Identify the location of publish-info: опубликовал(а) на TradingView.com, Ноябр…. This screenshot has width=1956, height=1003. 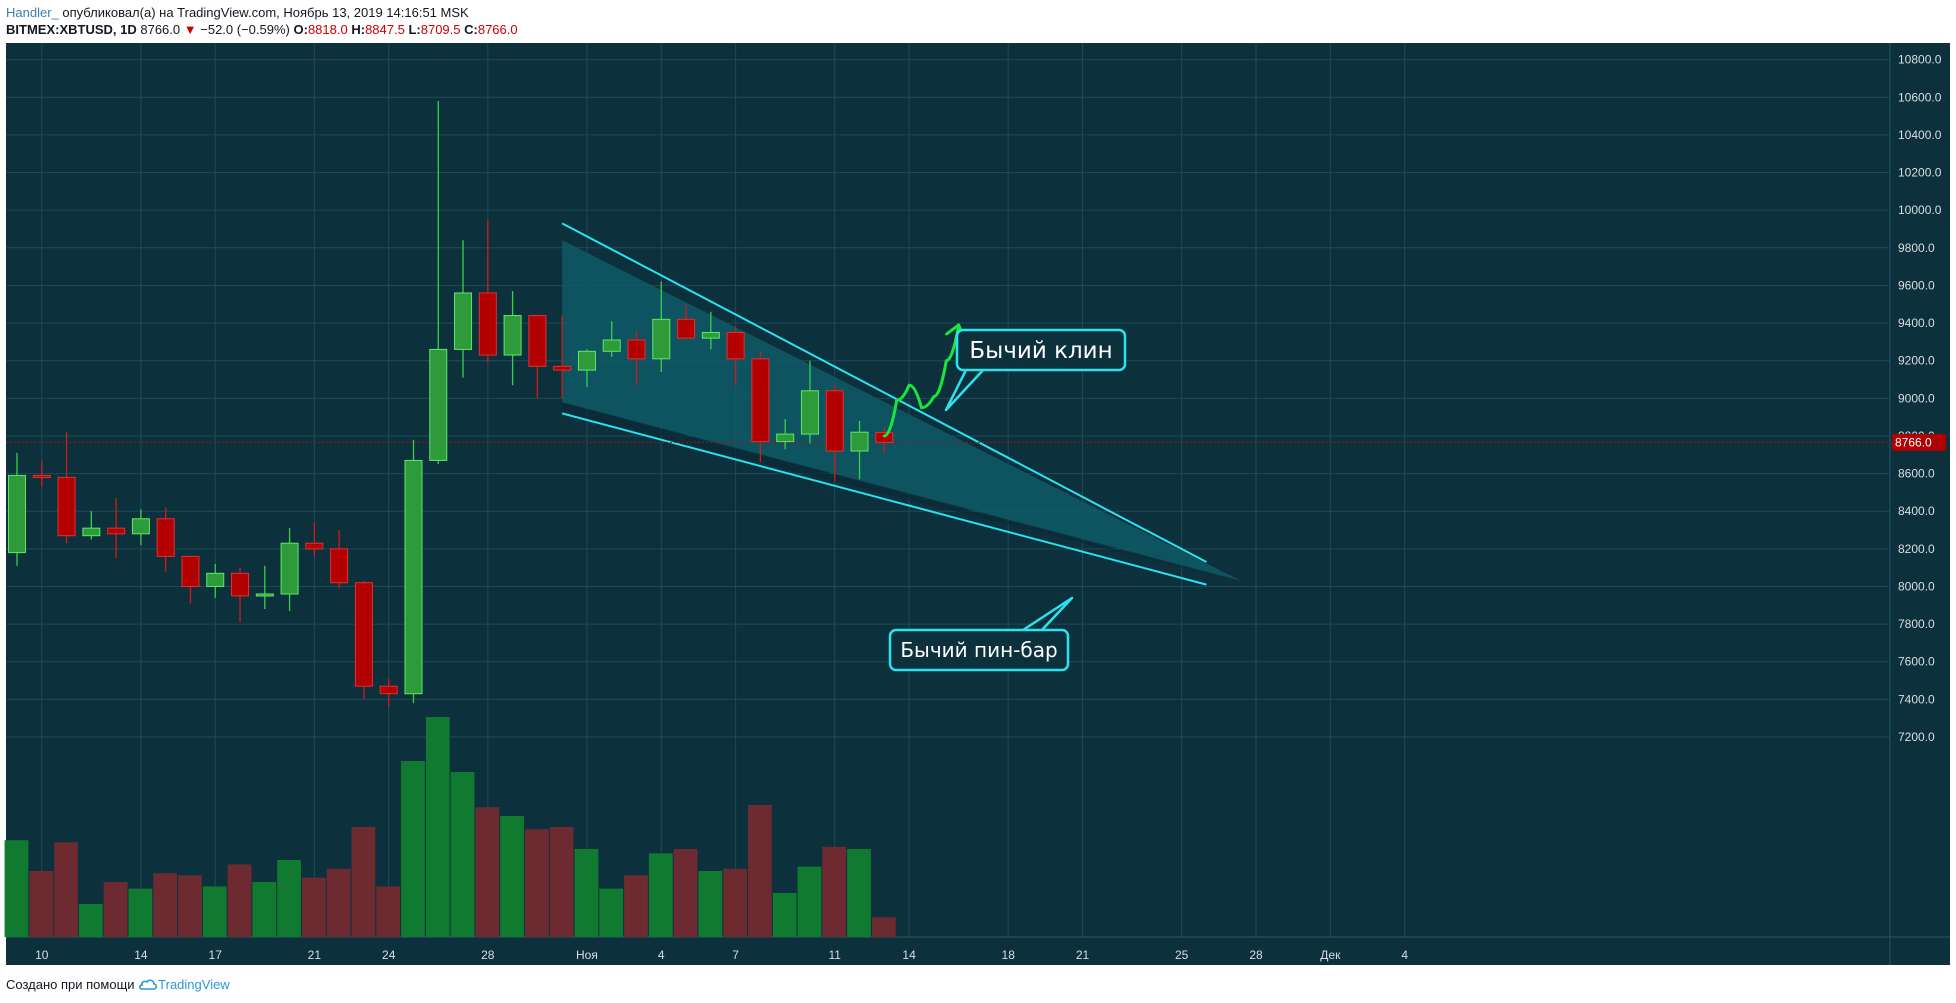
(263, 12).